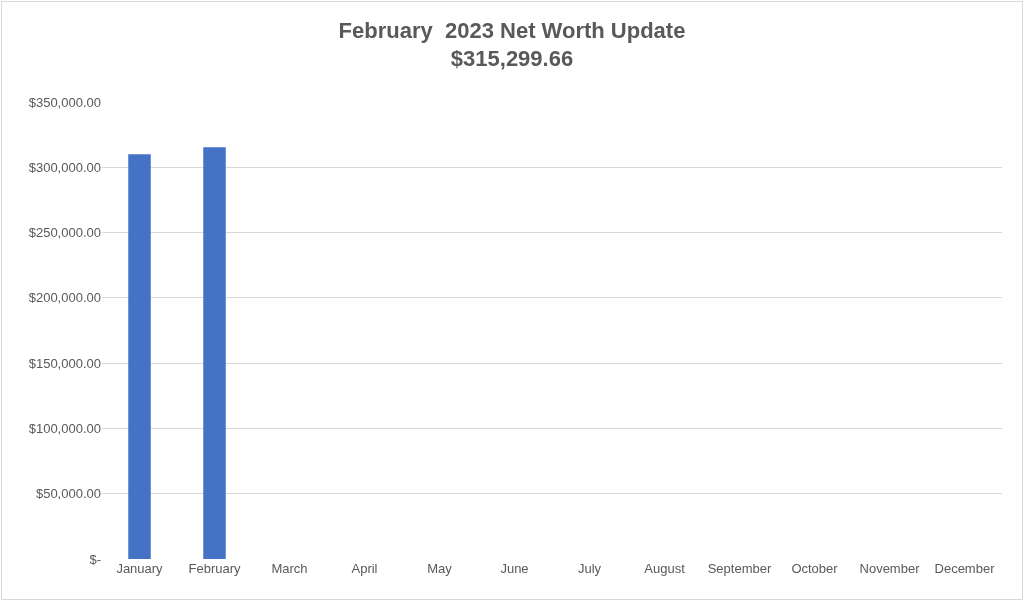 This screenshot has height=601, width=1024. What do you see at coordinates (214, 568) in the screenshot?
I see `x-tick-label: February` at bounding box center [214, 568].